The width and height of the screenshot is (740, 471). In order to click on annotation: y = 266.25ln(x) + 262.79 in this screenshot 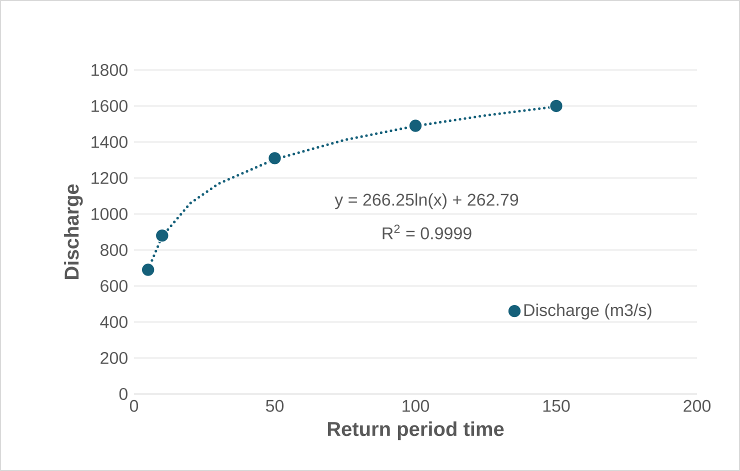, I will do `click(426, 201)`.